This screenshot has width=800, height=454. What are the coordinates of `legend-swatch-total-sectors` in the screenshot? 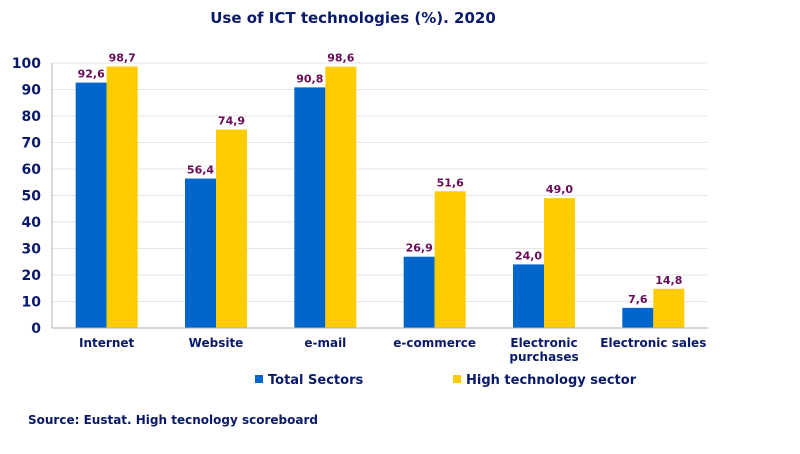 It's located at (259, 379).